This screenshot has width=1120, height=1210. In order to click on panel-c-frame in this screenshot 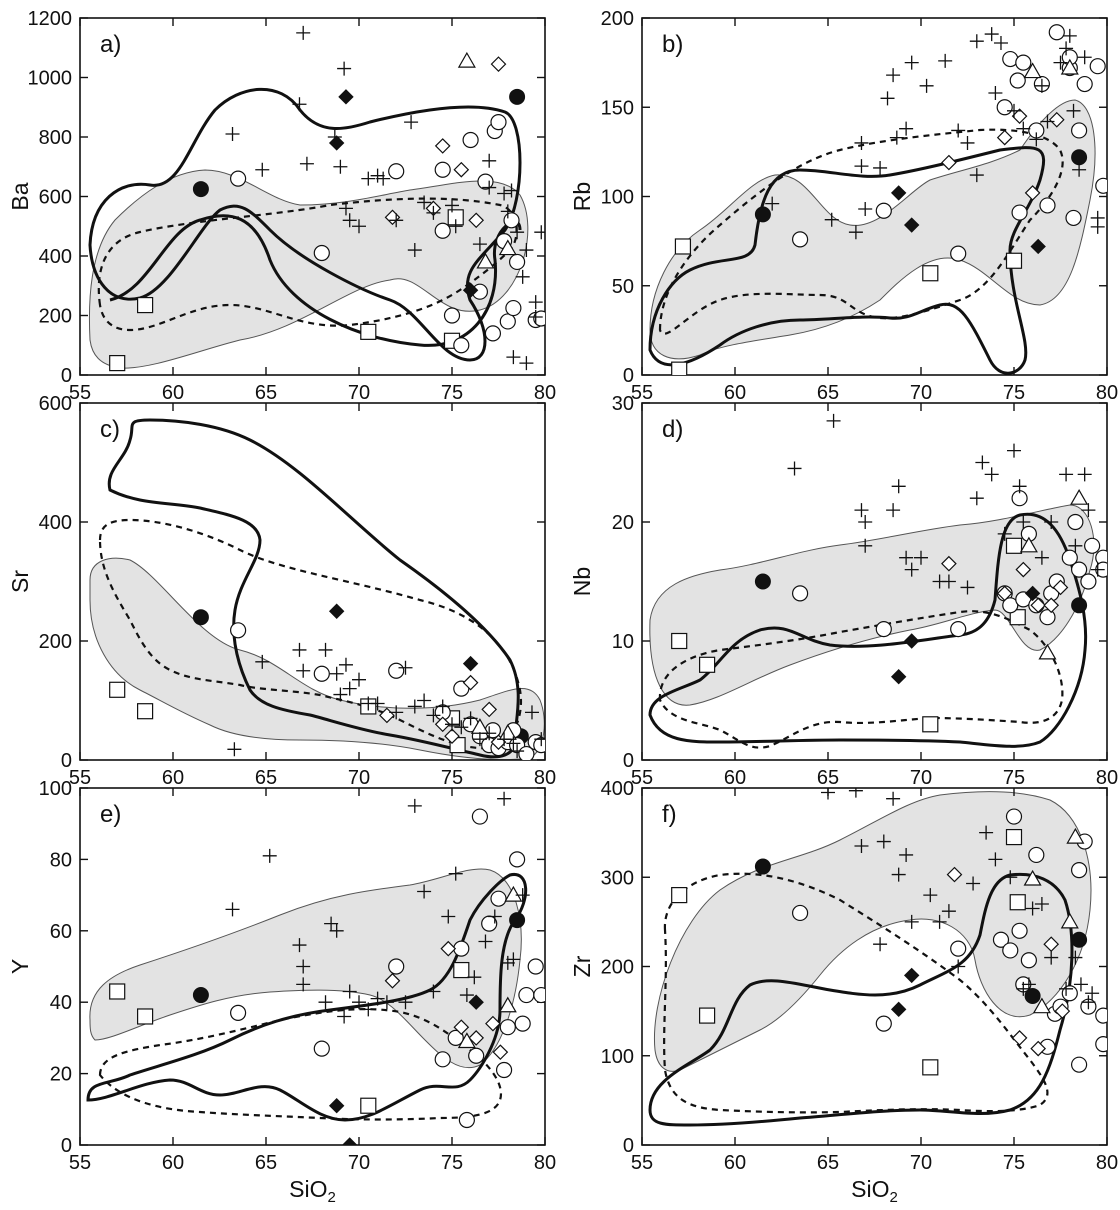, I will do `click(312, 581)`.